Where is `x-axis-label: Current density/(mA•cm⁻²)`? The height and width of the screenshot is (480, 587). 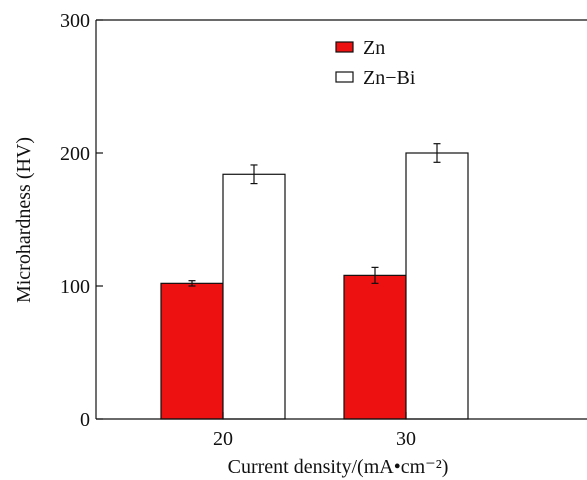
x-axis-label: Current density/(mA•cm⁻²) is located at coordinates (338, 467).